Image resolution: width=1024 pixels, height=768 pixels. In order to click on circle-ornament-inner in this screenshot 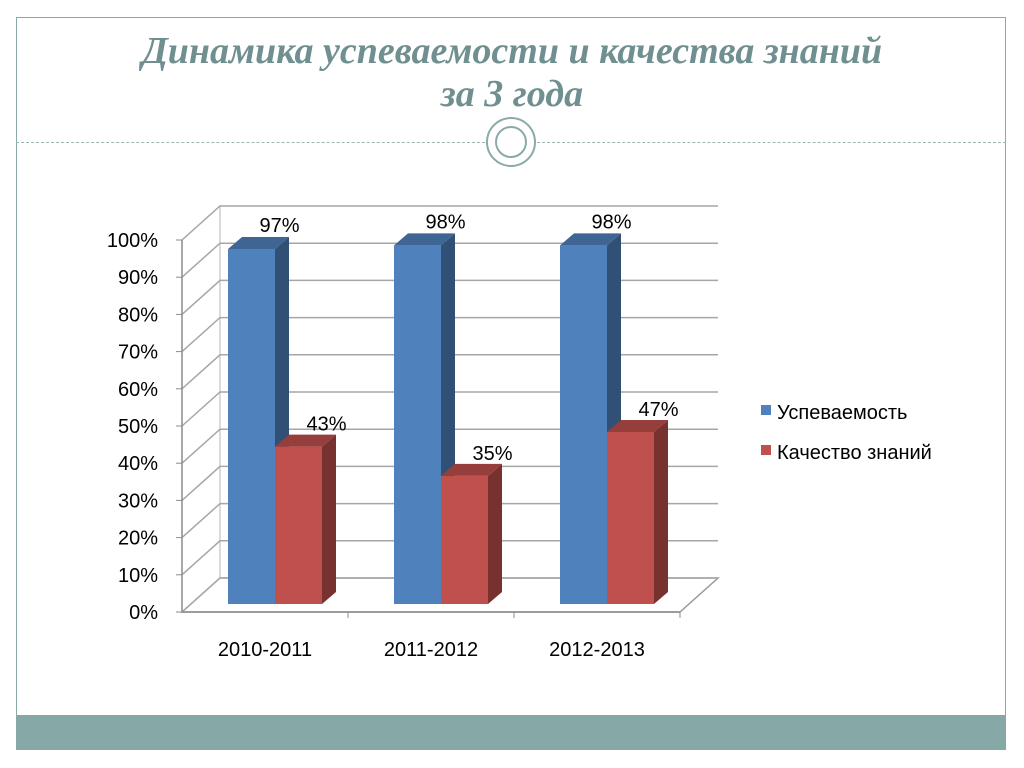, I will do `click(511, 142)`.